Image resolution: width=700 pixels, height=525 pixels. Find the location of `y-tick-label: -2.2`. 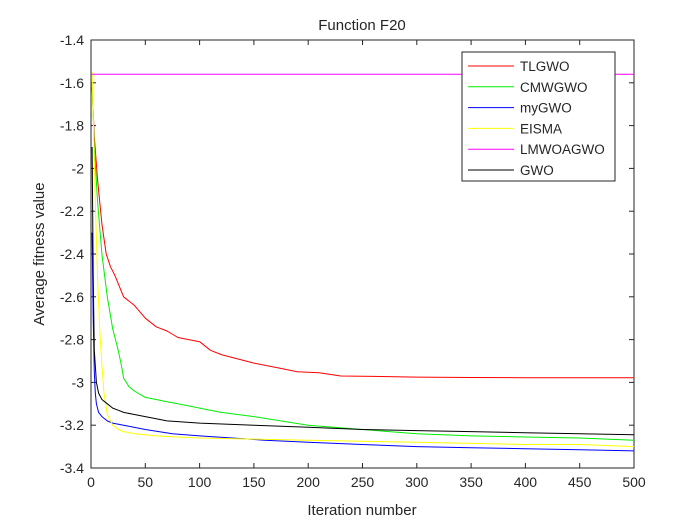

y-tick-label: -2.2 is located at coordinates (72, 211).